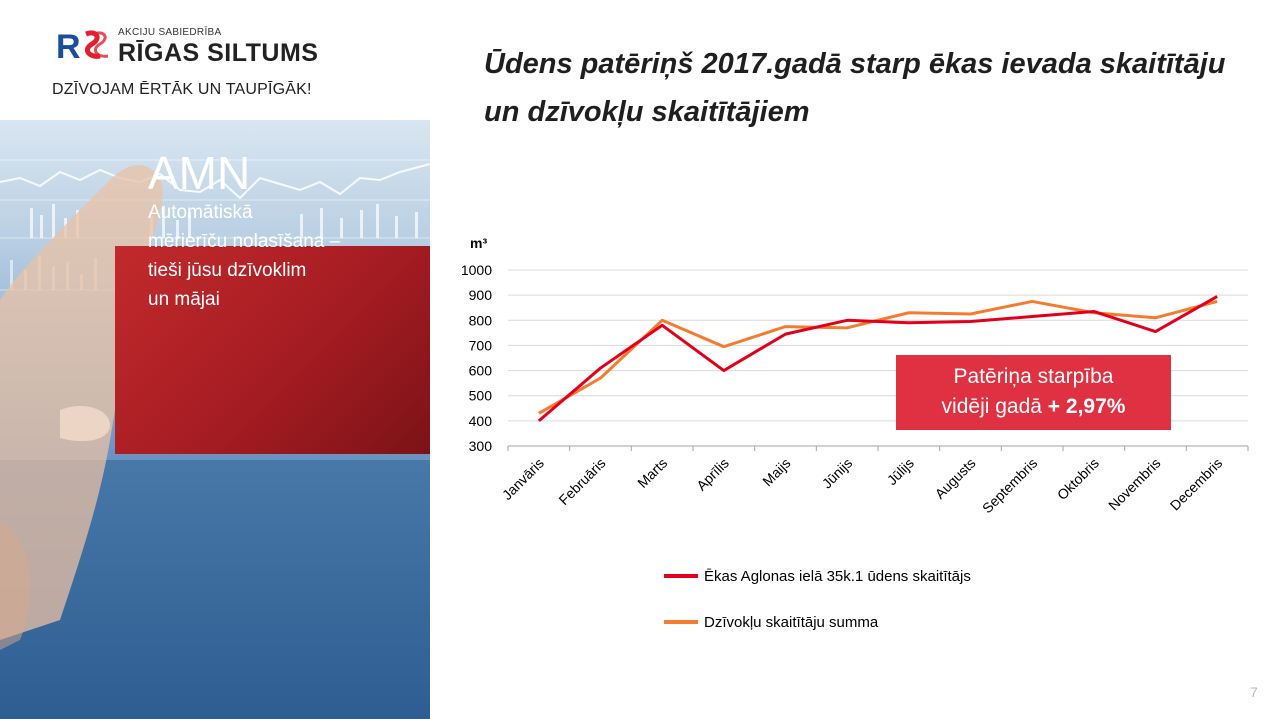 This screenshot has height=719, width=1280. Describe the element at coordinates (681, 576) in the screenshot. I see `legend-swatch-building-meter` at that location.